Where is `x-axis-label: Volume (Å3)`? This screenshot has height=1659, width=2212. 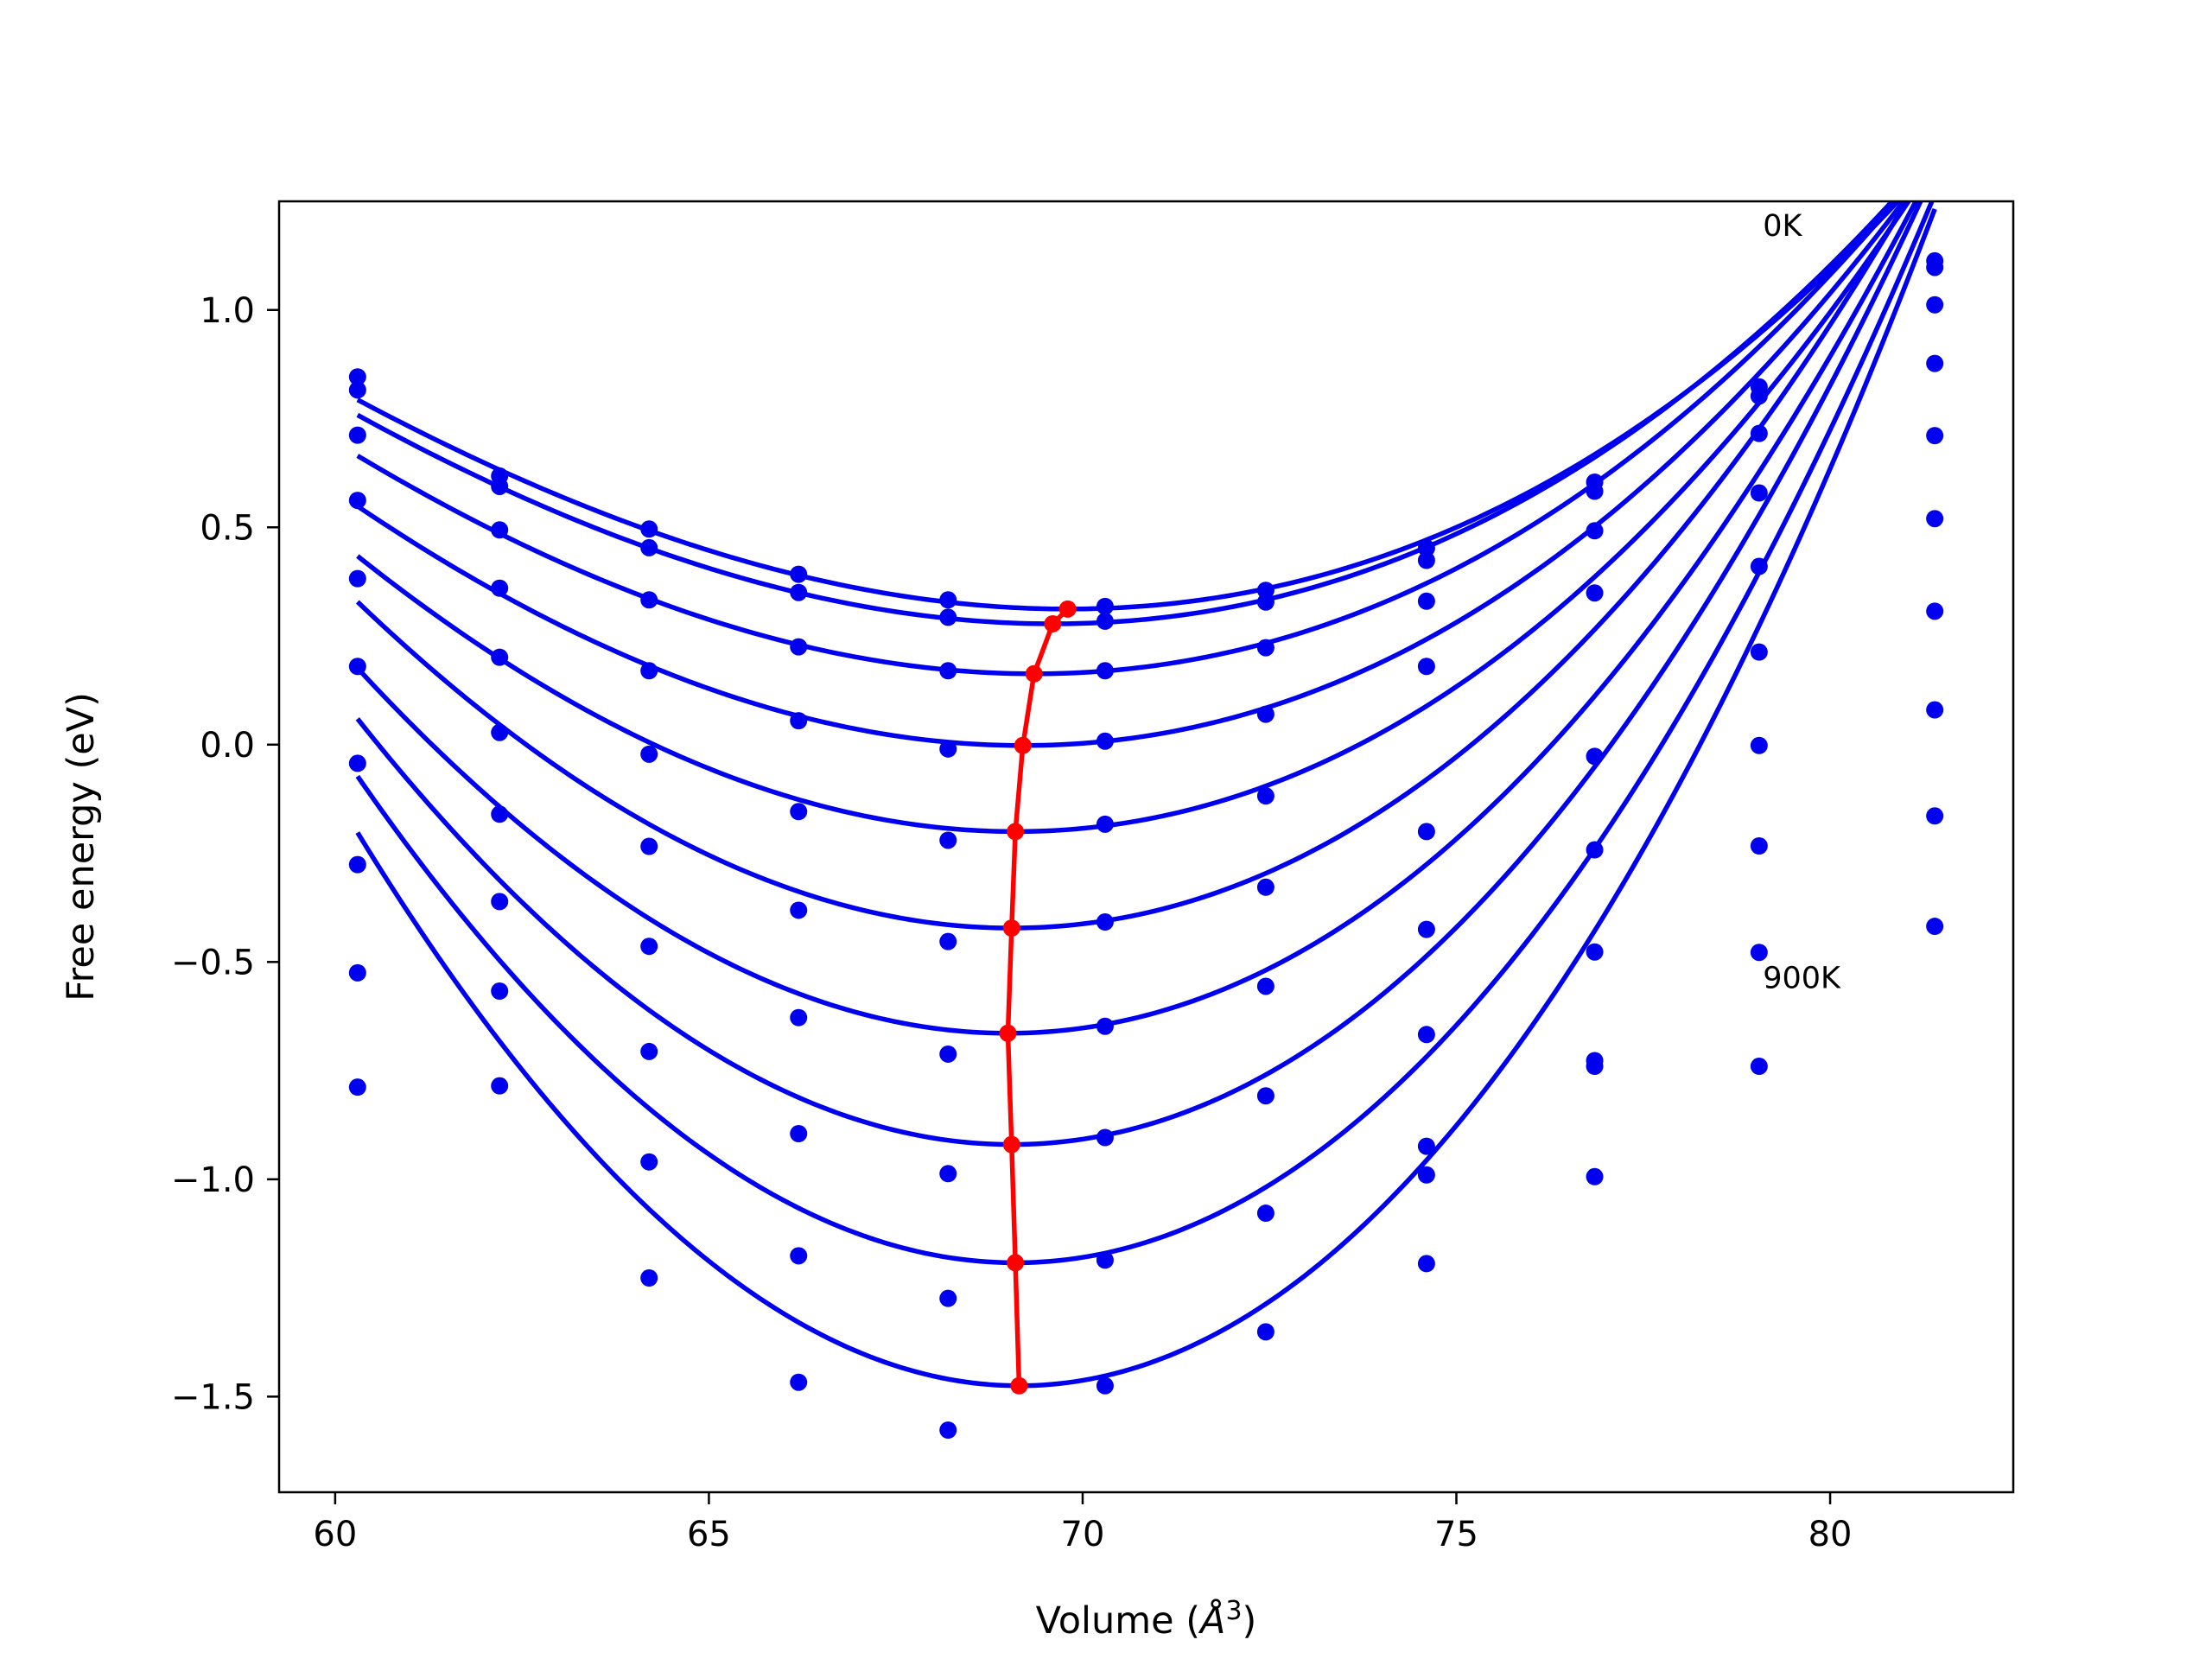 x-axis-label: Volume (Å3) is located at coordinates (1146, 1619).